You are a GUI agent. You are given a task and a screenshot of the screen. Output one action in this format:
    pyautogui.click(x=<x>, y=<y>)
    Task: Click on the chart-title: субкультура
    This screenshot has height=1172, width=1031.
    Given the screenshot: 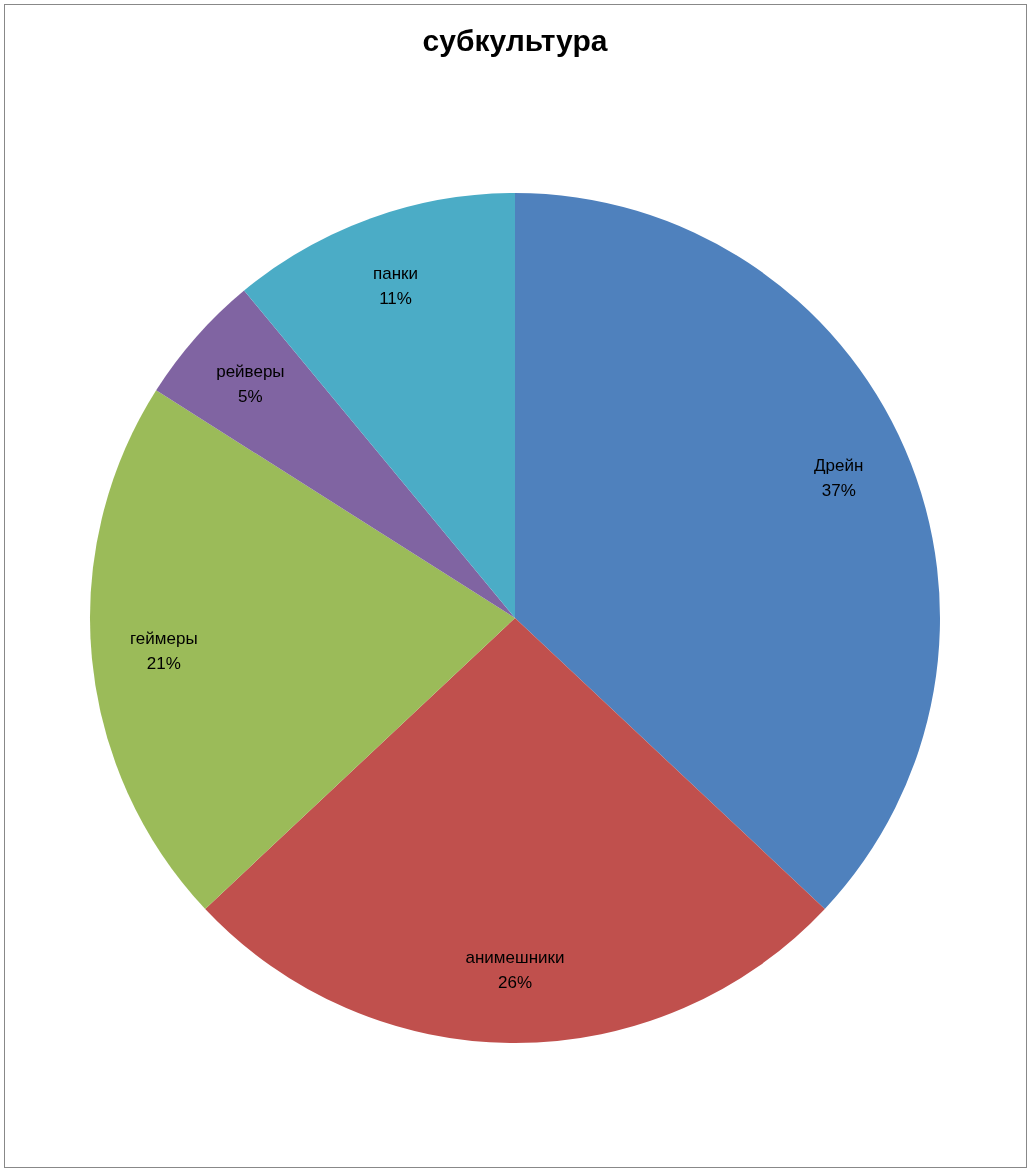 What is the action you would take?
    pyautogui.click(x=515, y=41)
    